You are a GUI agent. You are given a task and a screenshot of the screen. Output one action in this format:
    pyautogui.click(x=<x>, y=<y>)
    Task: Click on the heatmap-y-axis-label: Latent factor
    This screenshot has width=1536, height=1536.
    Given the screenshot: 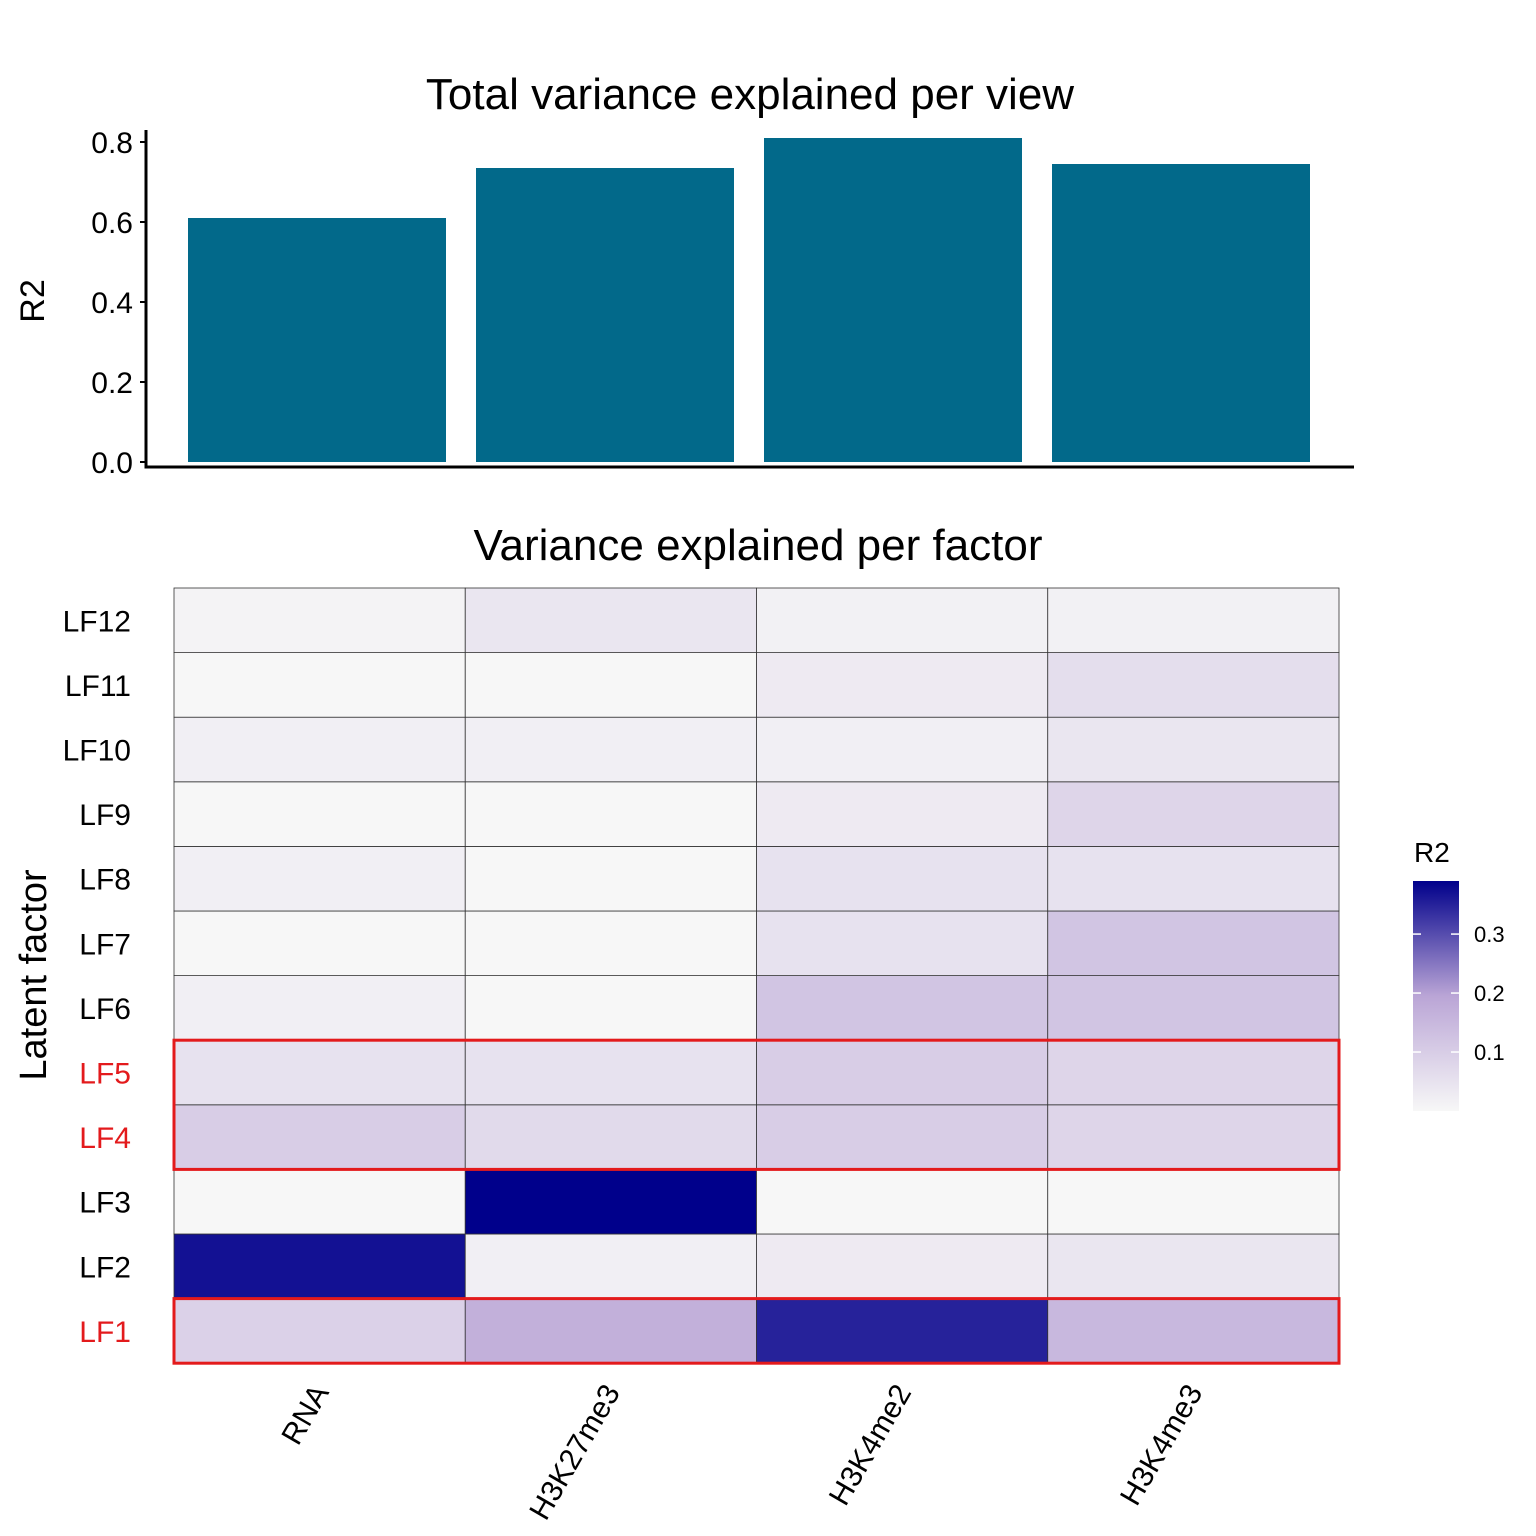 What is the action you would take?
    pyautogui.click(x=34, y=975)
    